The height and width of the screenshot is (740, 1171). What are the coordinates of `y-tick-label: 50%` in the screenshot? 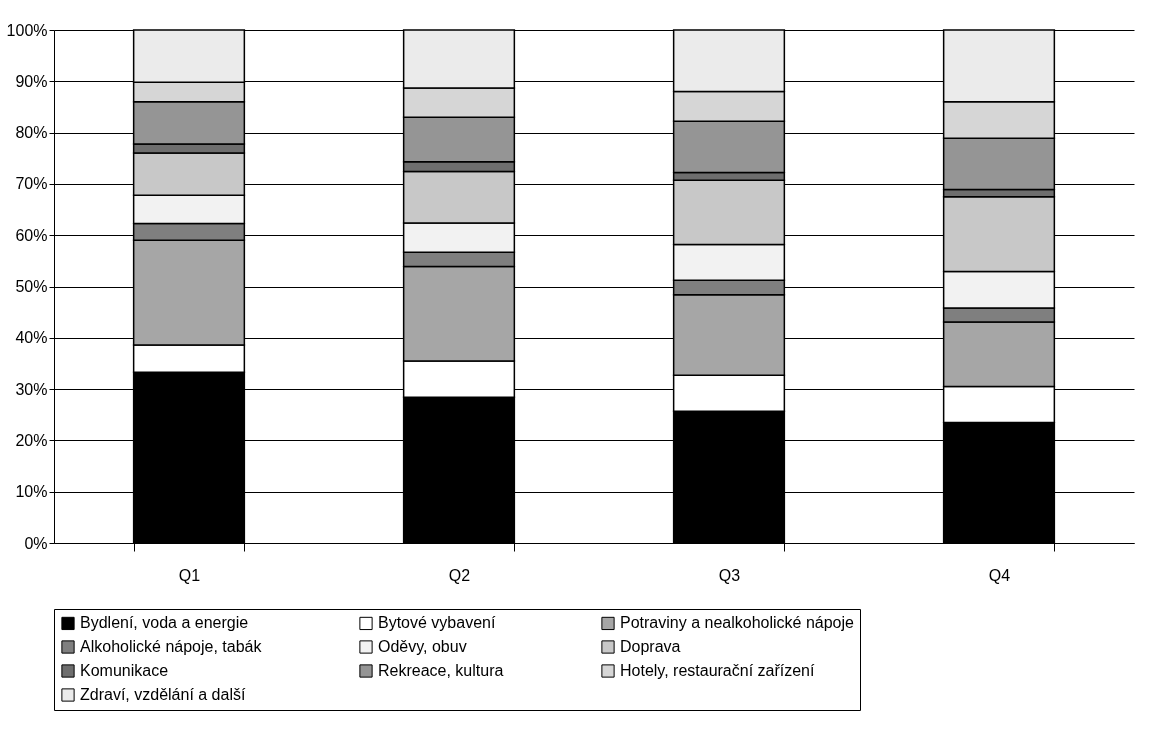 It's located at (31, 286).